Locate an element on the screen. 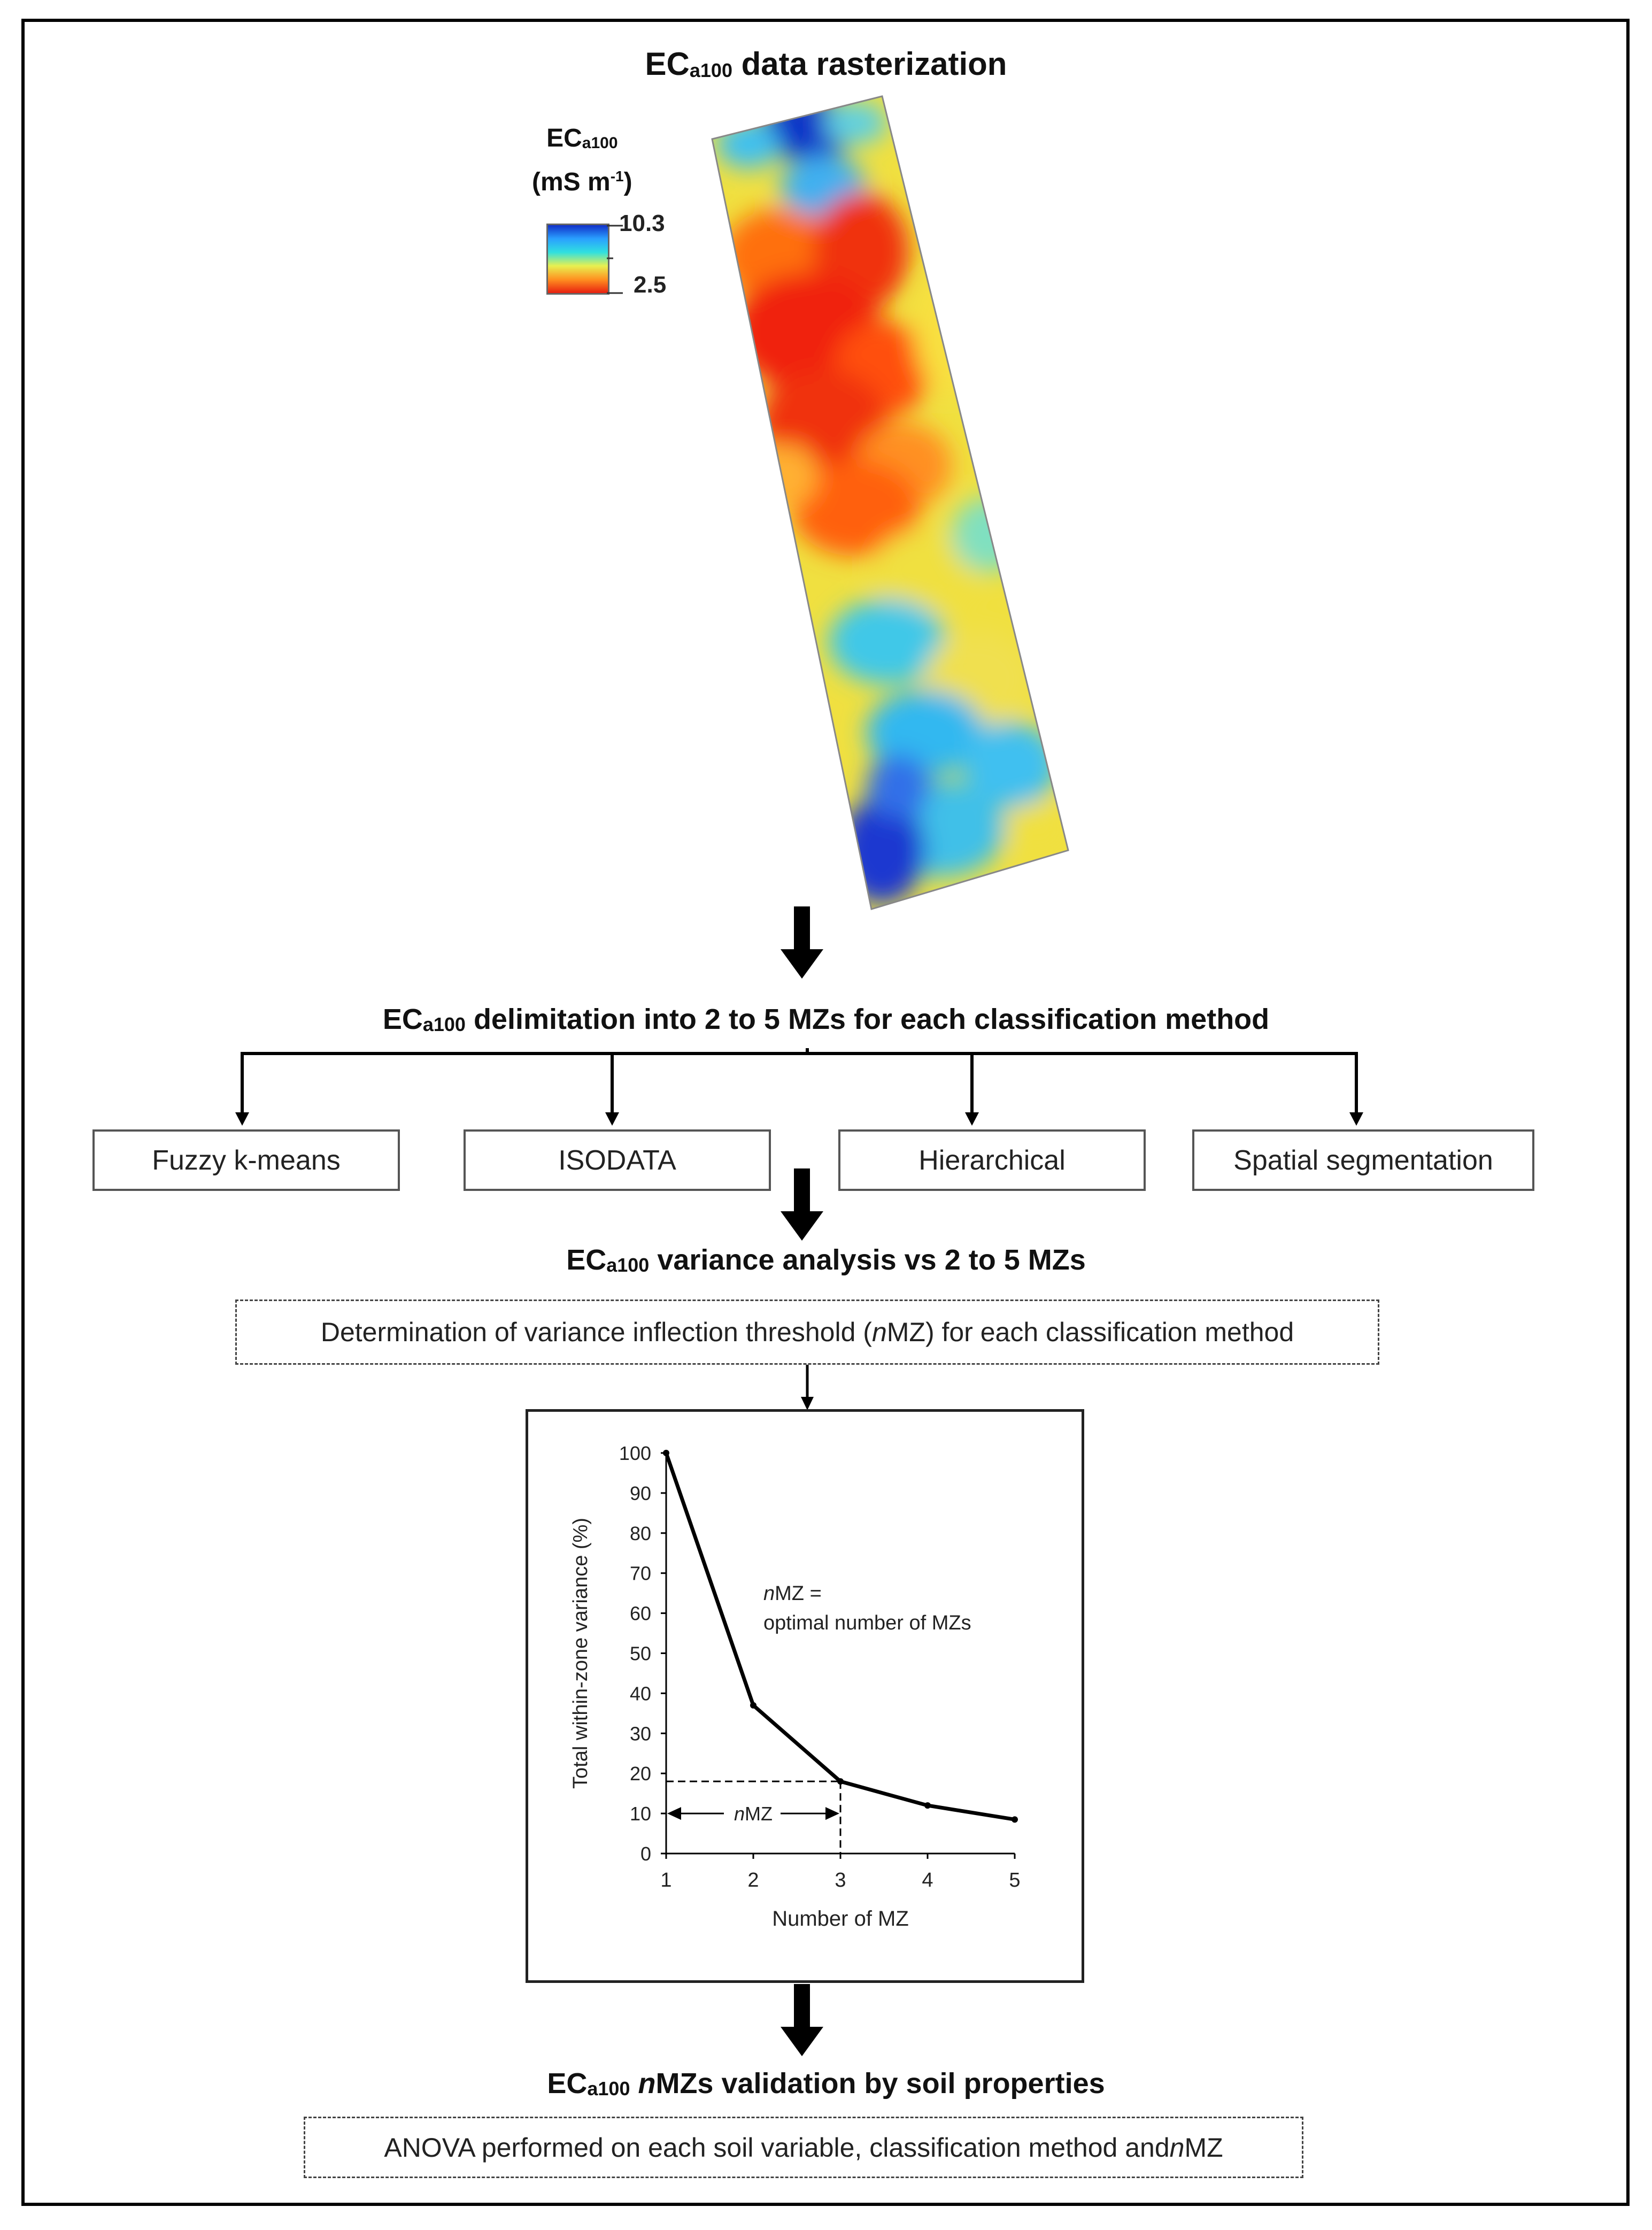 The width and height of the screenshot is (1652, 2230). y-tick-label: 90 is located at coordinates (640, 1493).